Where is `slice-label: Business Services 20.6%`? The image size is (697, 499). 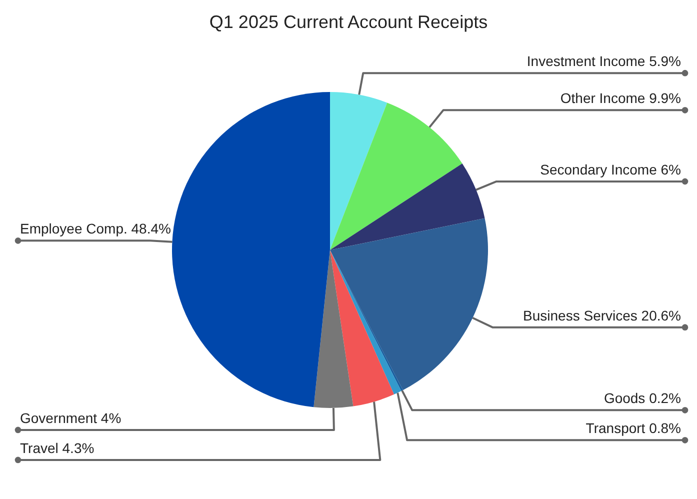 slice-label: Business Services 20.6% is located at coordinates (602, 315).